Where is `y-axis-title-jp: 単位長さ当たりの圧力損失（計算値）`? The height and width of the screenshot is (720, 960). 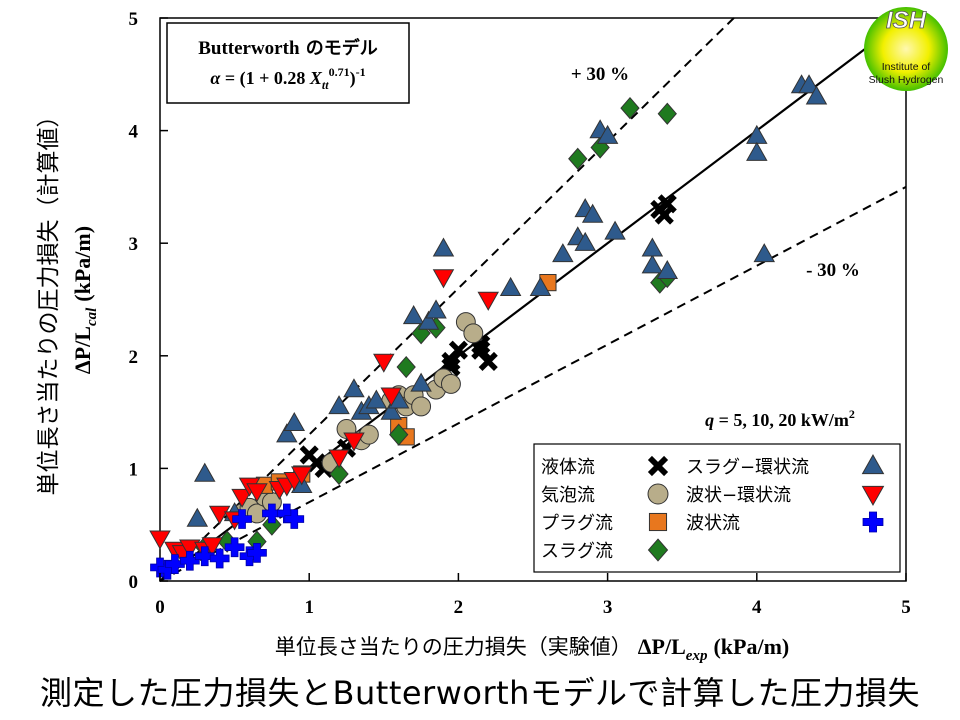
y-axis-title-jp: 単位長さ当たりの圧力損失（計算値） is located at coordinates (49, 300).